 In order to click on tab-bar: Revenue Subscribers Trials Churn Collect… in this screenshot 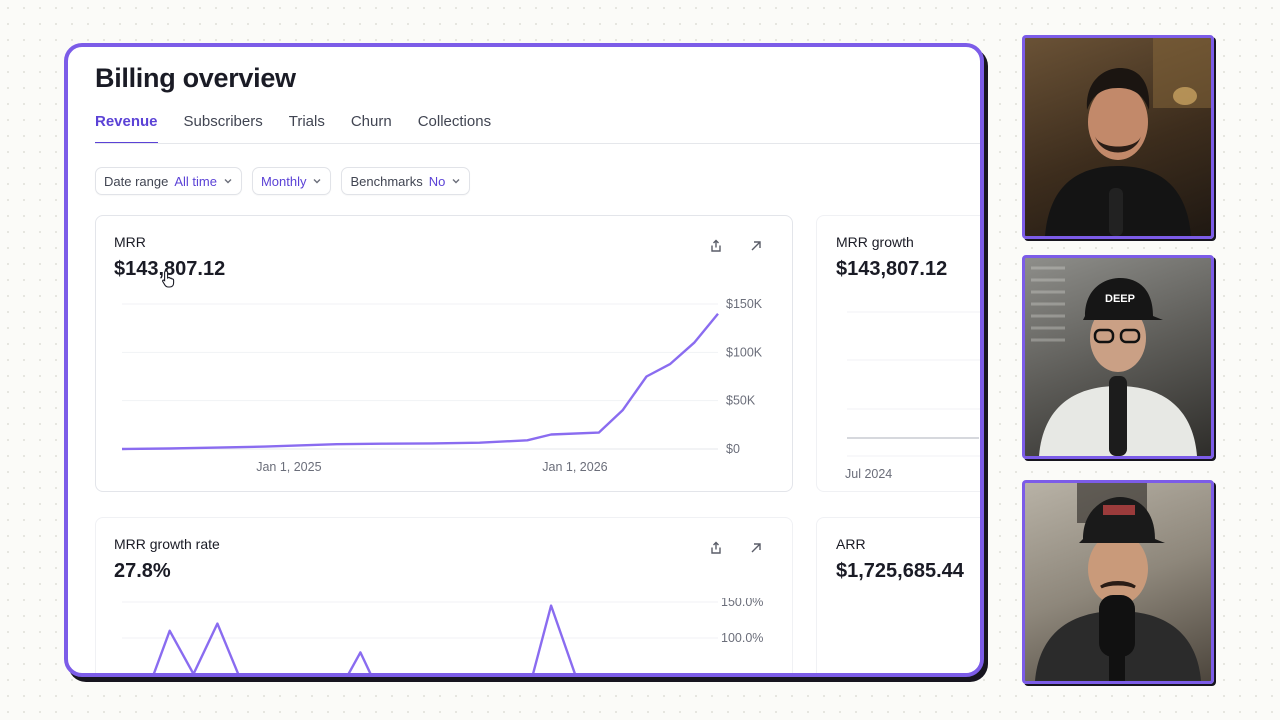, I will do `click(293, 128)`.